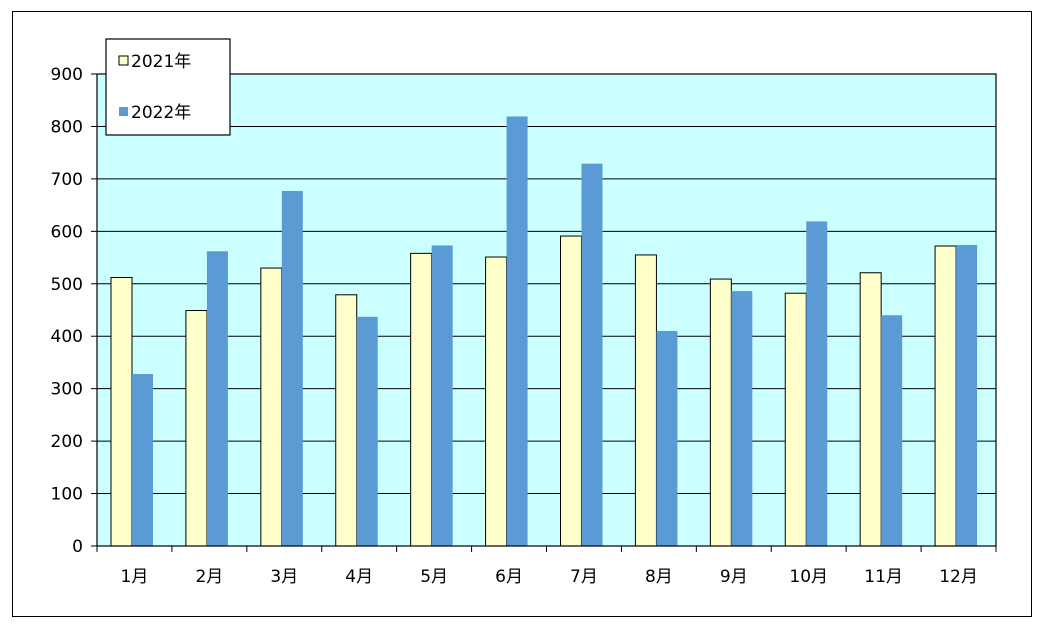  Describe the element at coordinates (284, 577) in the screenshot. I see `x-tick-label: 3月` at that location.